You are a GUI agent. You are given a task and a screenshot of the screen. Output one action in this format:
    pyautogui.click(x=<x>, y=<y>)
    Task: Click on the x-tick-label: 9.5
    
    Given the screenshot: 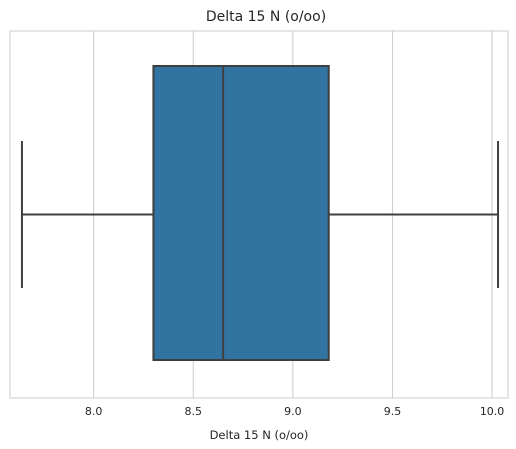 What is the action you would take?
    pyautogui.click(x=393, y=411)
    